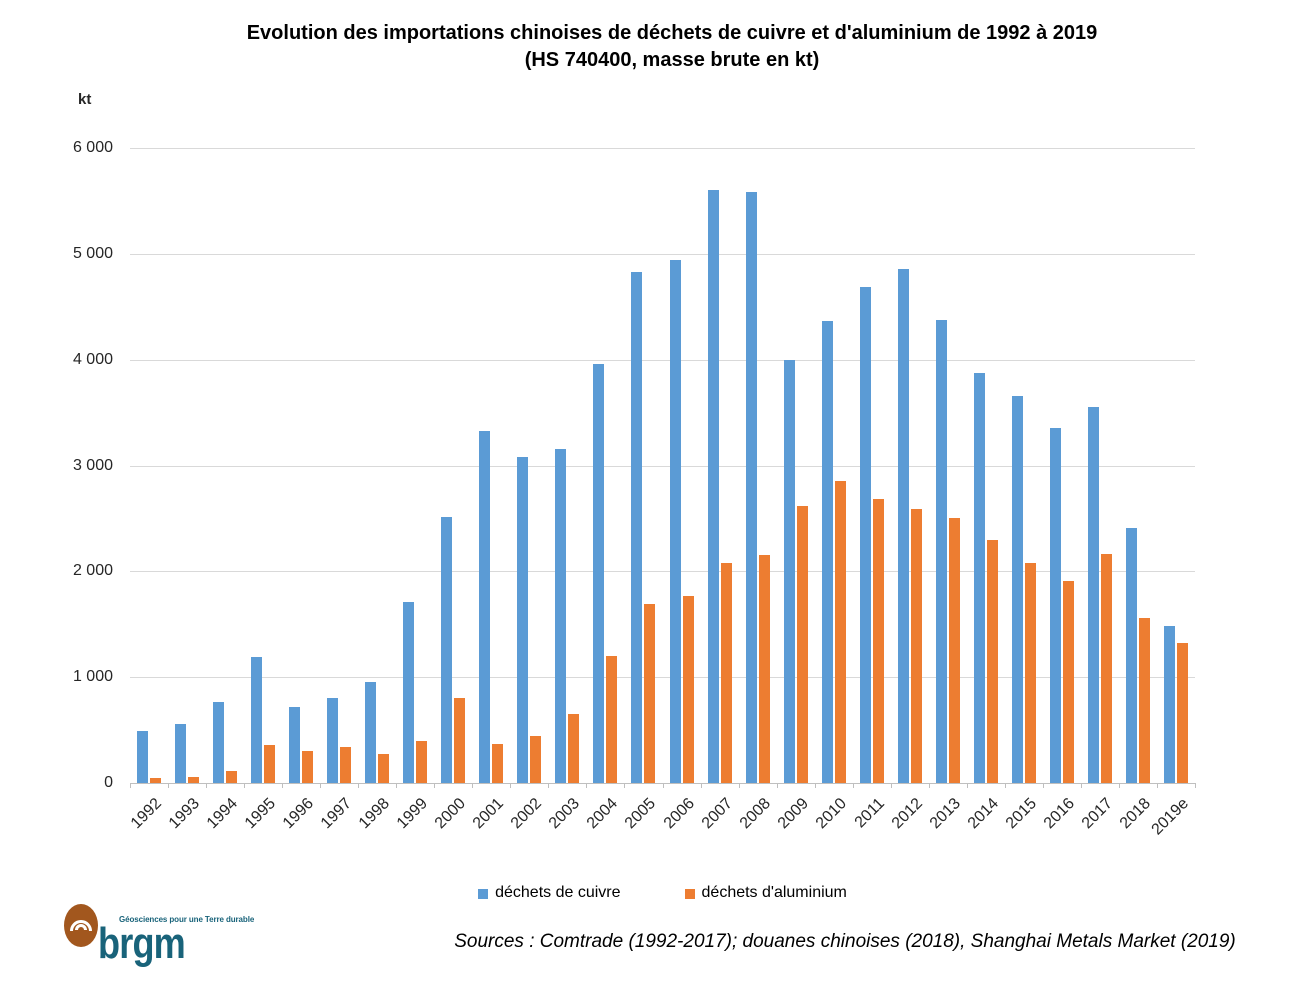 The width and height of the screenshot is (1304, 1007). I want to click on brgm-logo-wordmark: brgm, so click(142, 943).